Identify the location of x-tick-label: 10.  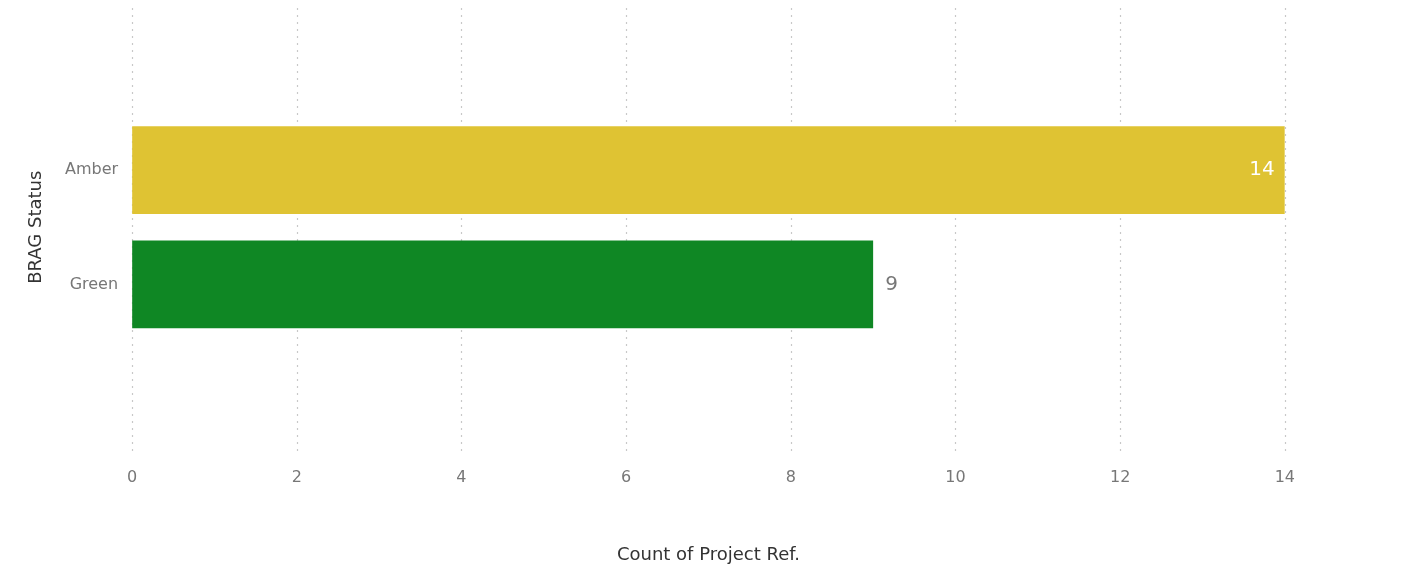
(955, 477).